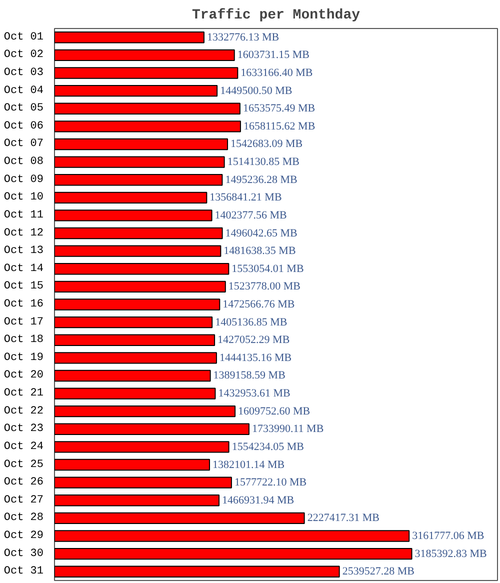 This screenshot has height=583, width=500. I want to click on data-label: 1382101.14 MB, so click(248, 464).